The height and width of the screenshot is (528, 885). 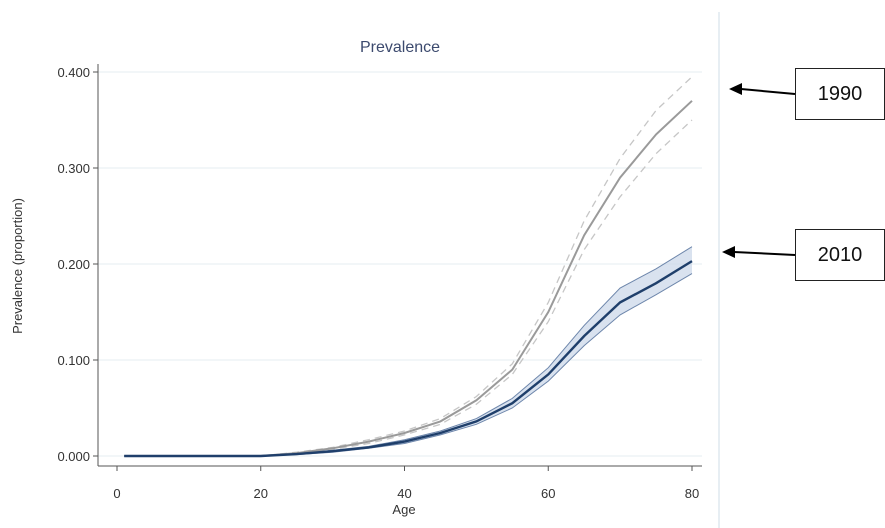 I want to click on chart-title: Prevalence, so click(x=400, y=47).